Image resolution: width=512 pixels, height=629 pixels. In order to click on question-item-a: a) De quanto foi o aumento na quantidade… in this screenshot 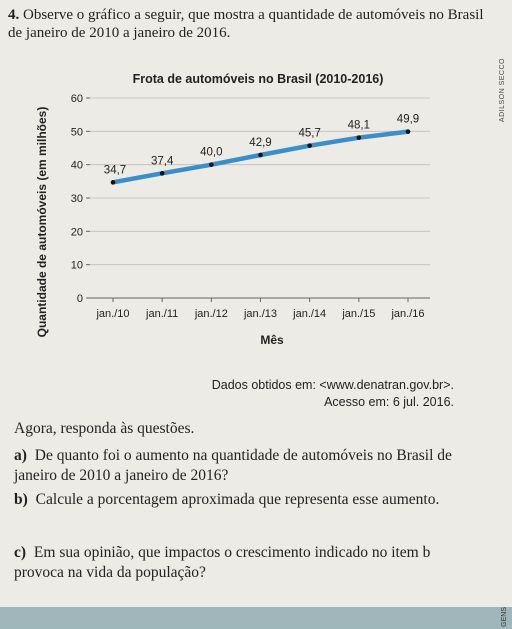, I will do `click(249, 466)`.